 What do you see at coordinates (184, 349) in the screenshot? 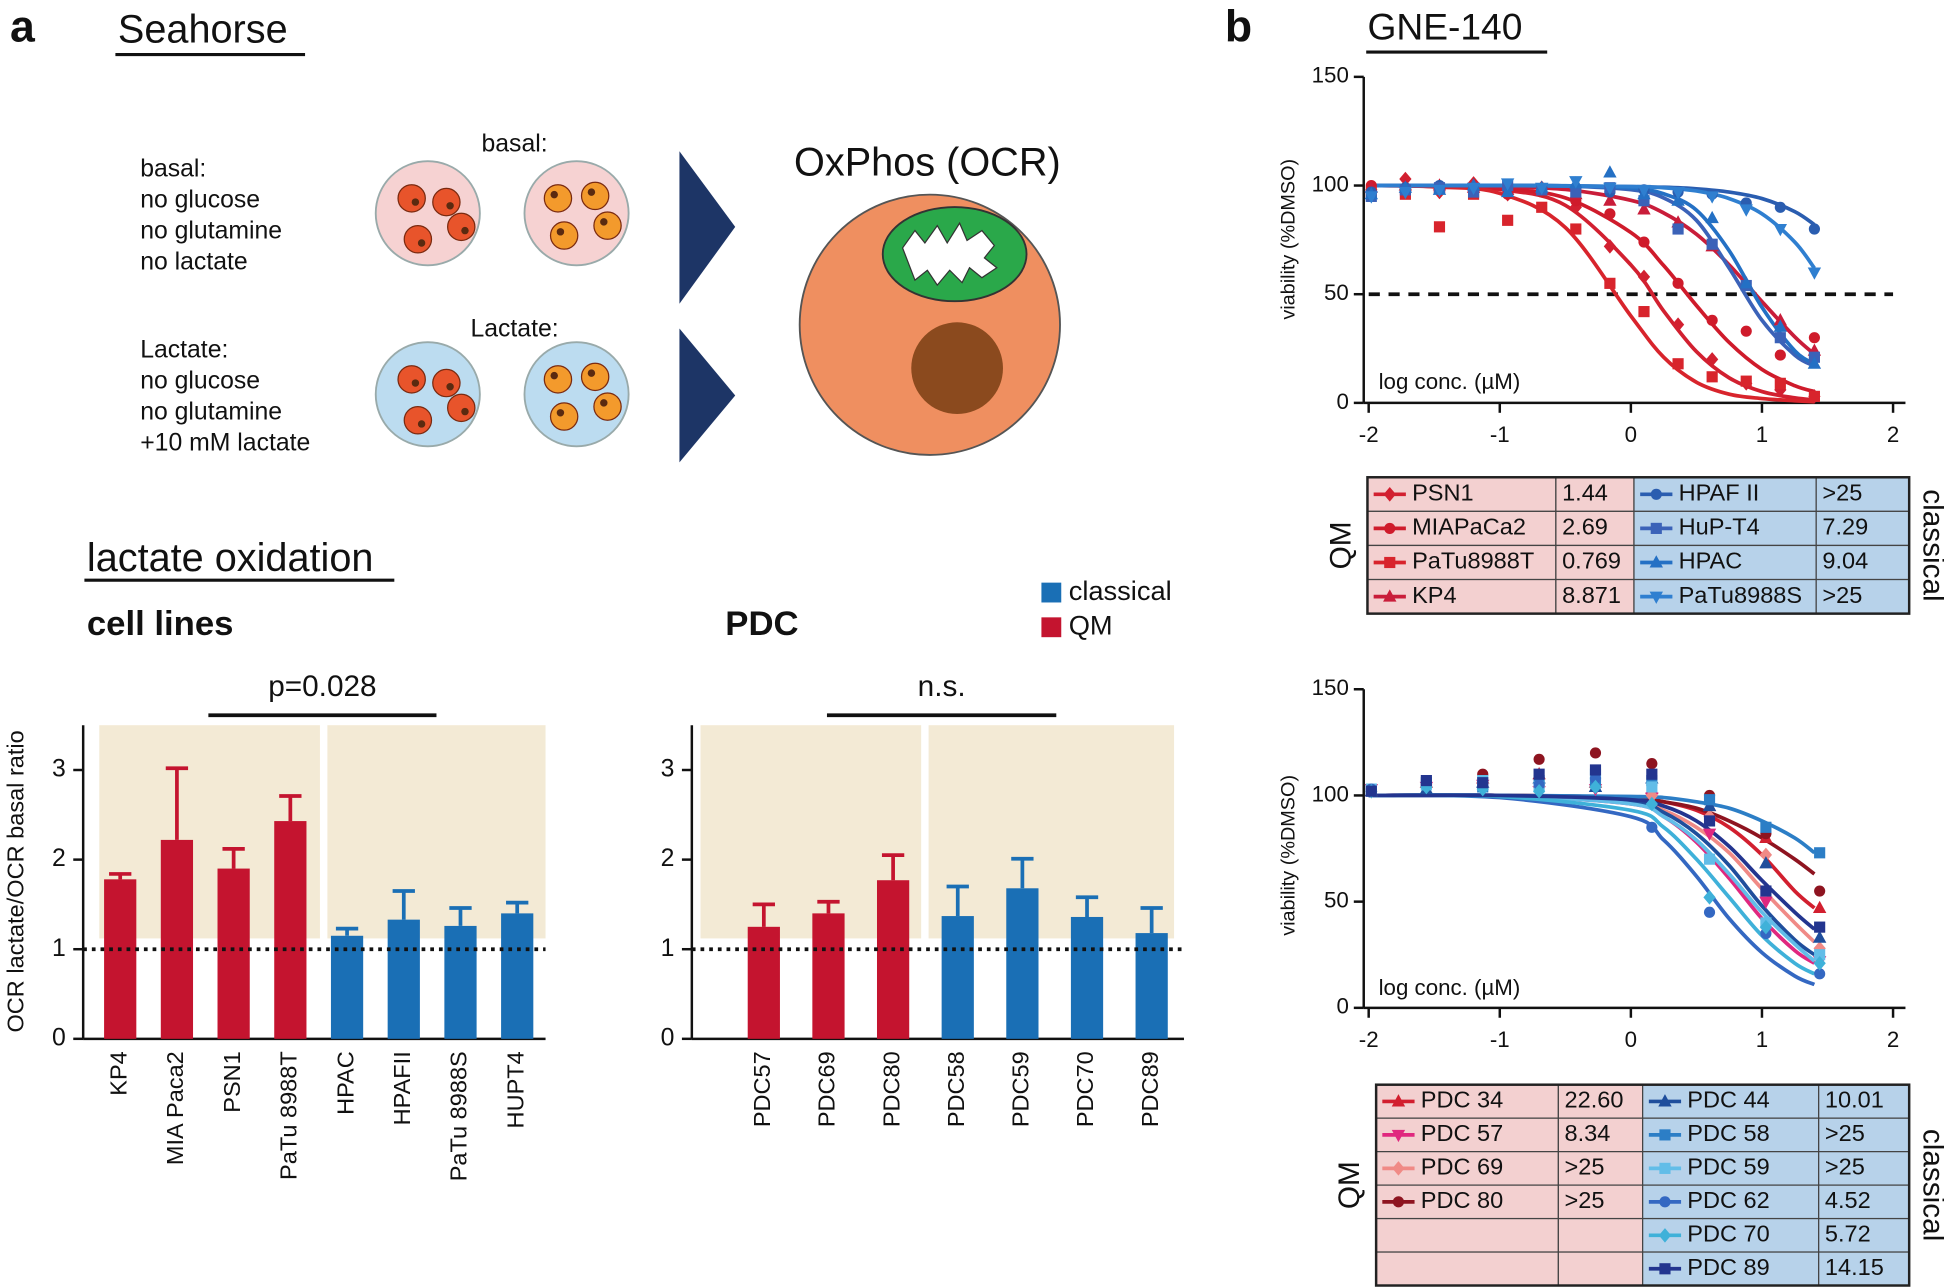
I see `condition: Lactate:` at bounding box center [184, 349].